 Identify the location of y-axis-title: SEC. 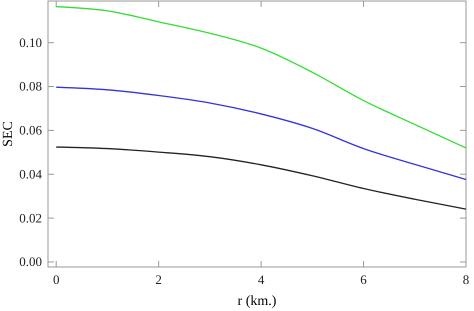
(8, 134).